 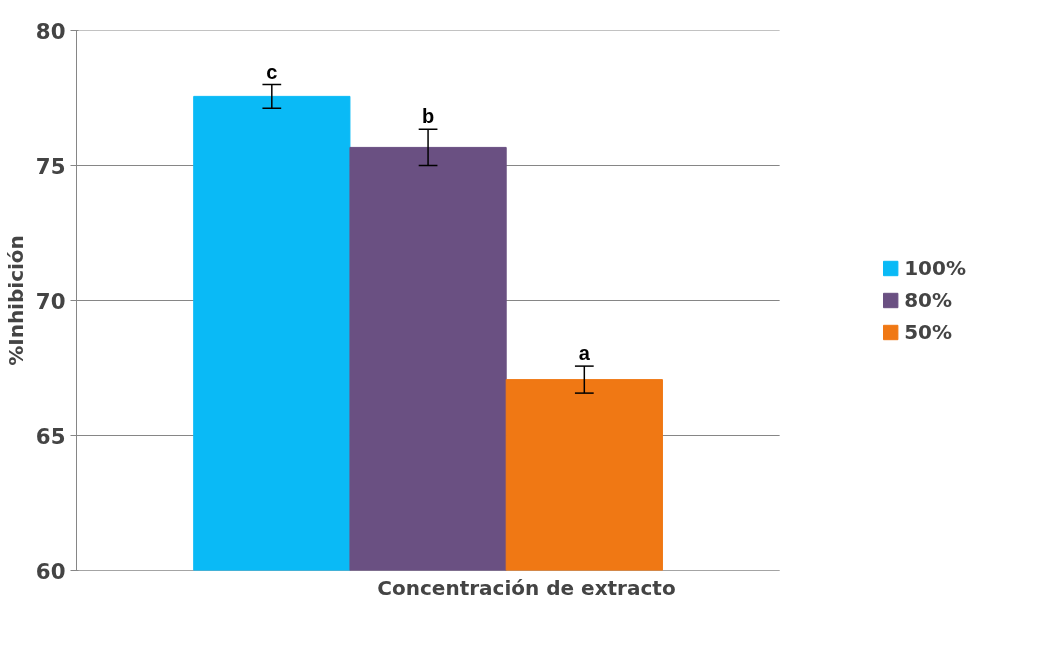 What do you see at coordinates (428, 116) in the screenshot?
I see `annotation: b` at bounding box center [428, 116].